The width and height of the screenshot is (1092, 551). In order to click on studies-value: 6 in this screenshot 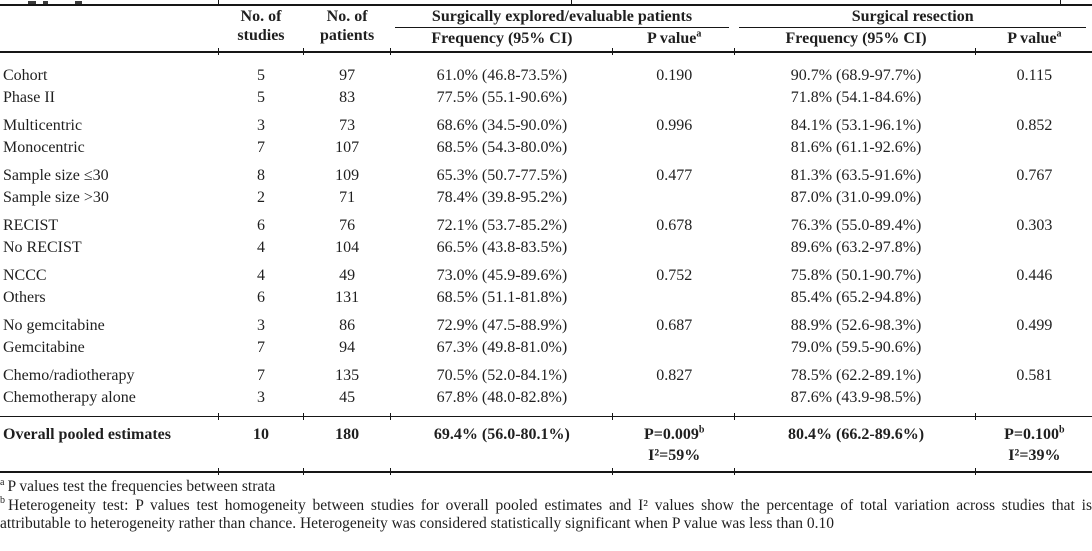, I will do `click(260, 225)`.